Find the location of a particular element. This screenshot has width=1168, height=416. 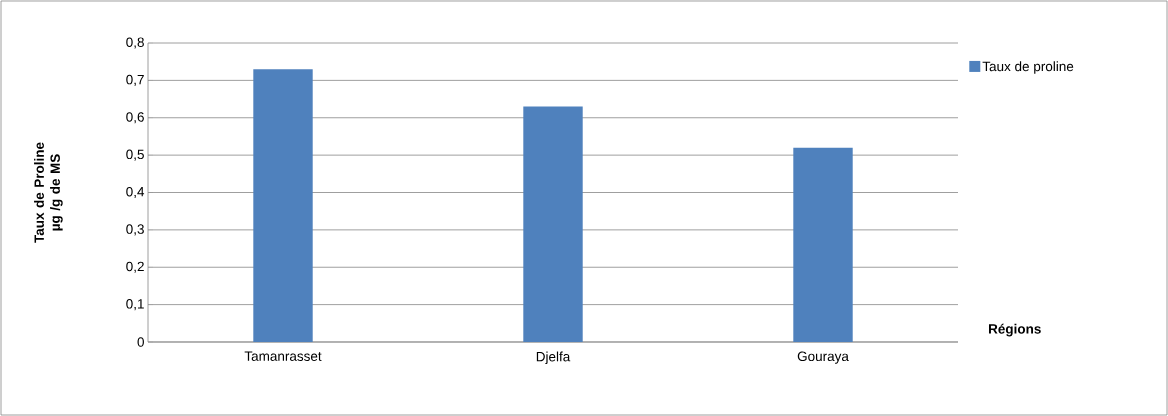

x-axis-title: Régions is located at coordinates (1014, 330).